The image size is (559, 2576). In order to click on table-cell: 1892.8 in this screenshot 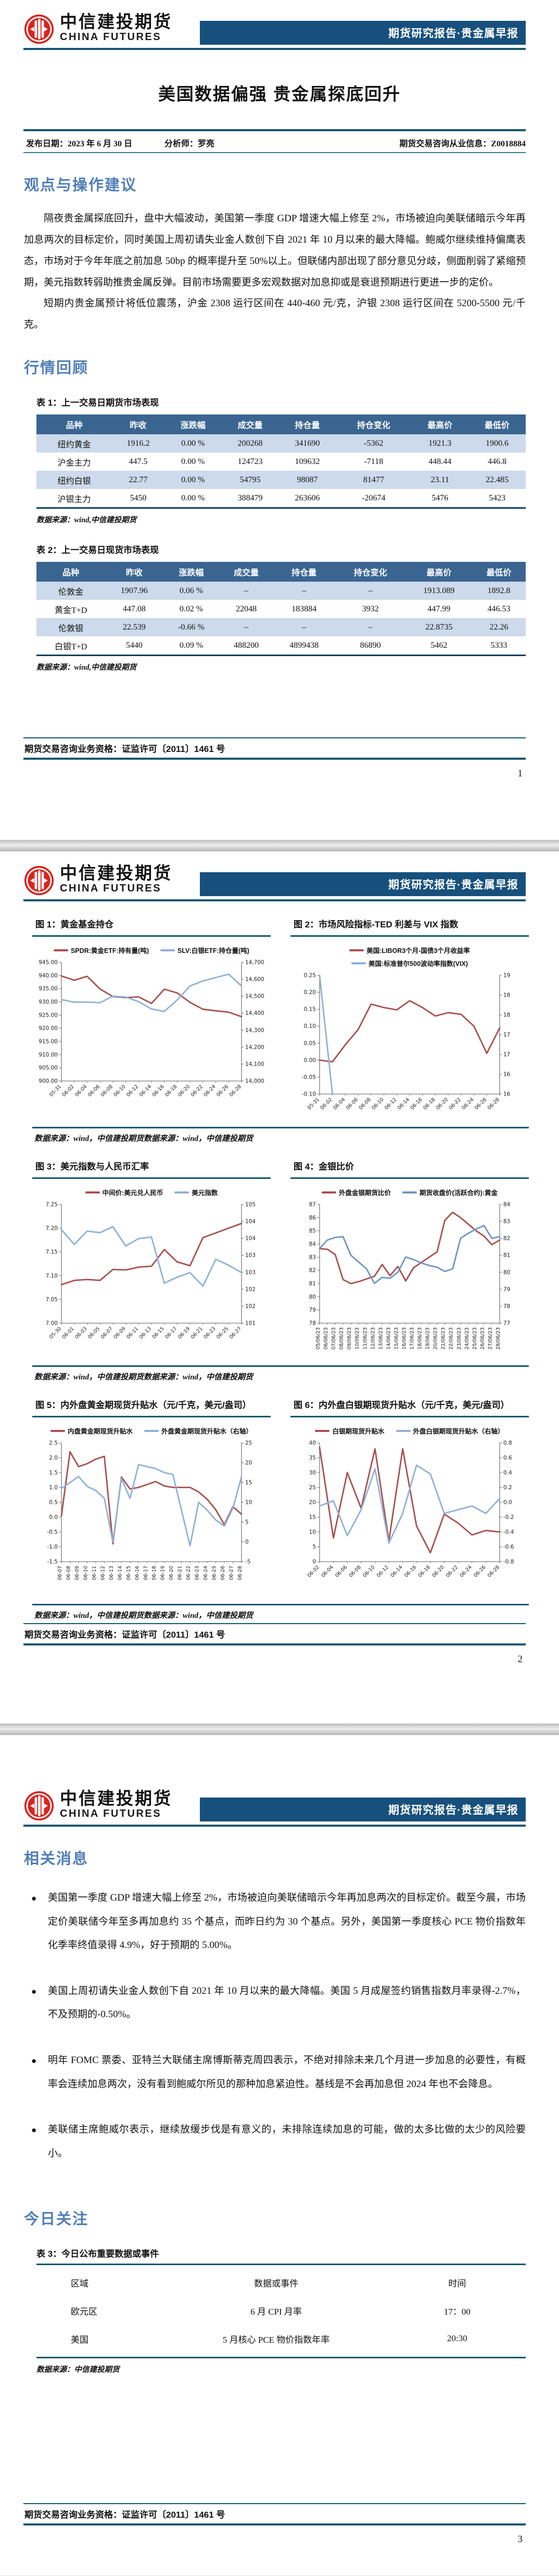, I will do `click(499, 591)`.